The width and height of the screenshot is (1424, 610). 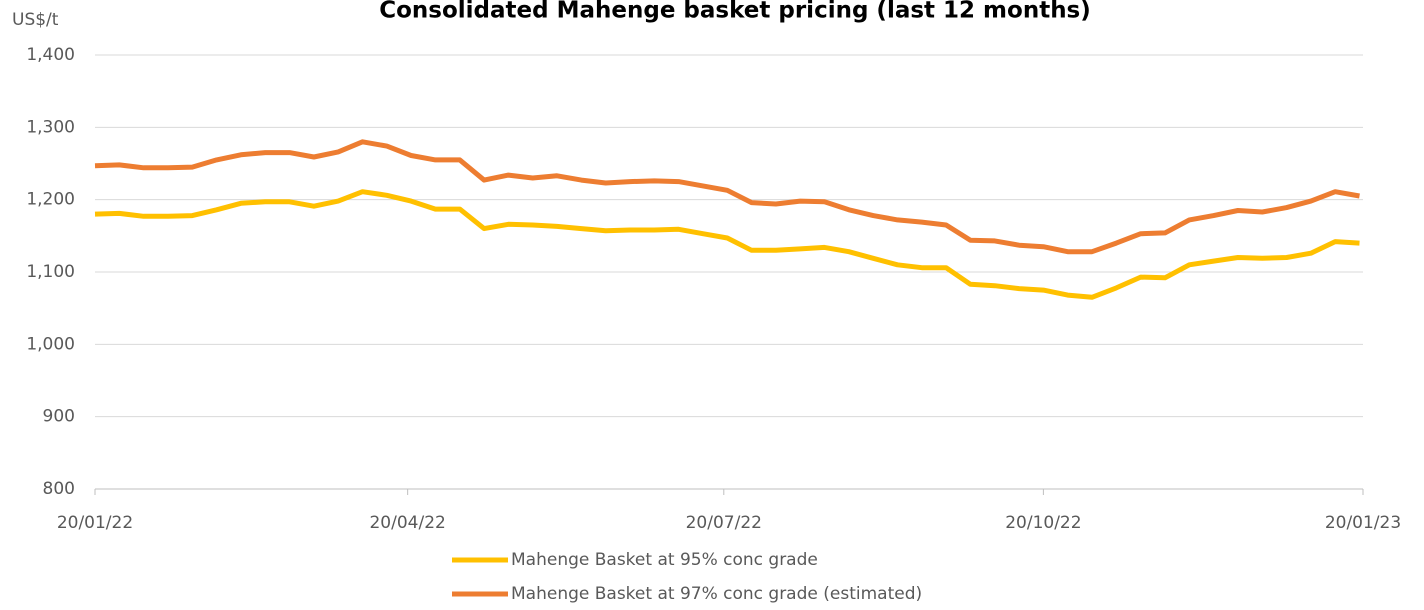 I want to click on y-tick-label: 1,300, so click(x=50, y=127).